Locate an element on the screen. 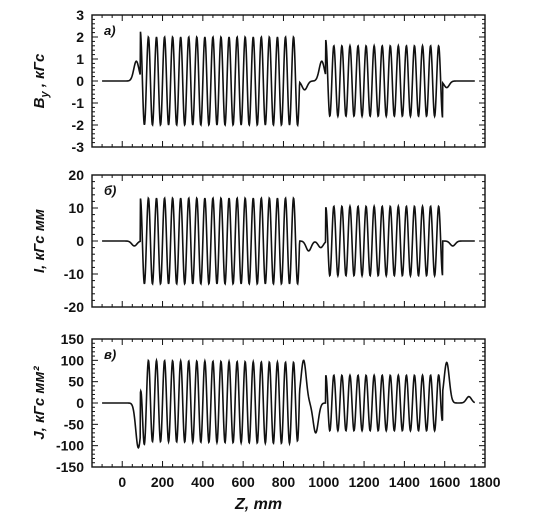  y-tick-label: 3 is located at coordinates (80, 15).